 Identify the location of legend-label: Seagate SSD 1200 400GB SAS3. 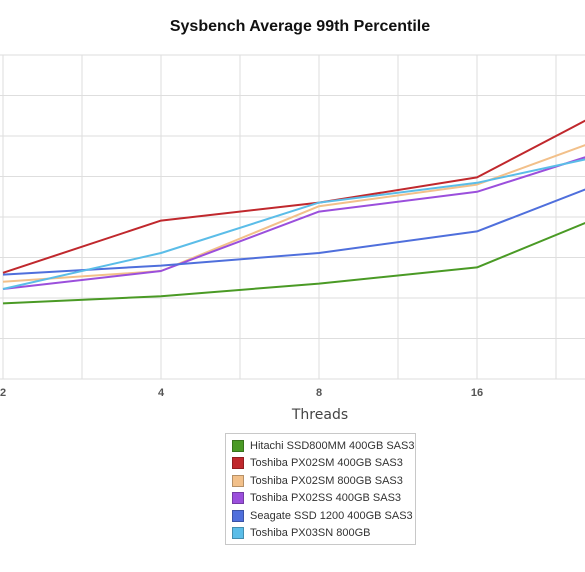
(331, 515).